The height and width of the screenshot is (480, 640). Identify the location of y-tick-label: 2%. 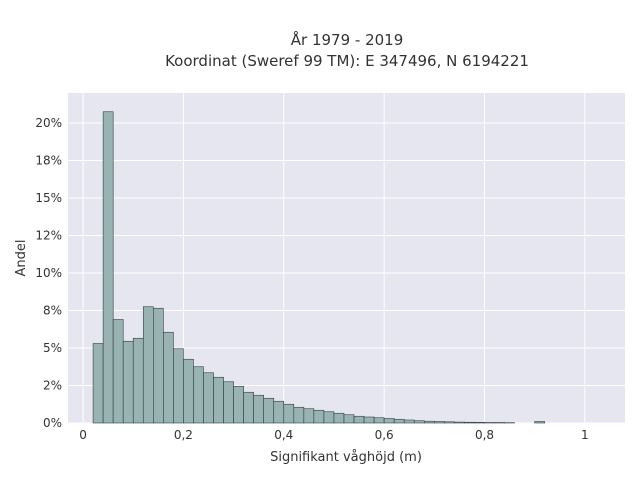
(52, 386).